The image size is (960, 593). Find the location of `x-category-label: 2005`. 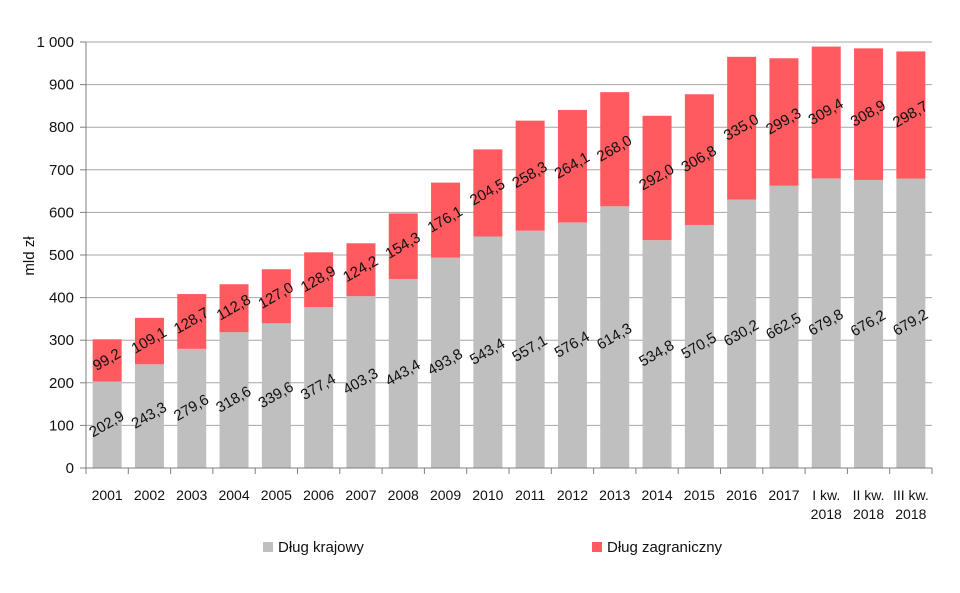

x-category-label: 2005 is located at coordinates (276, 495).